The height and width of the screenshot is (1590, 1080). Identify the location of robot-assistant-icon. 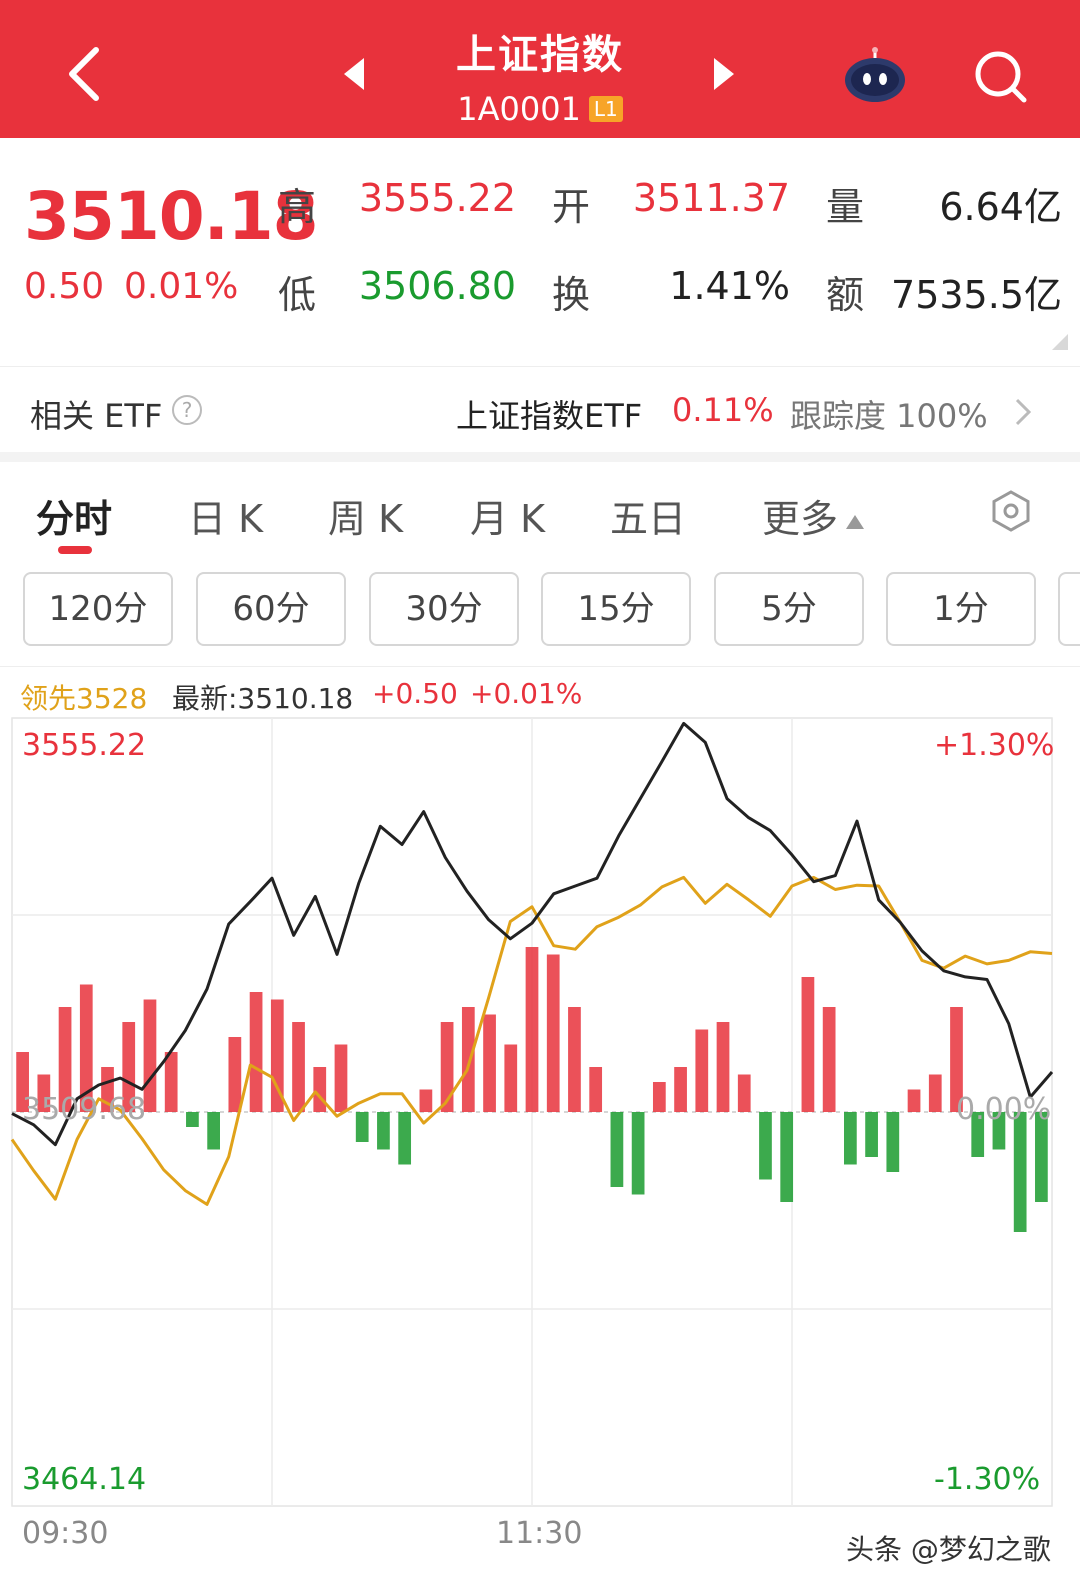
(875, 75).